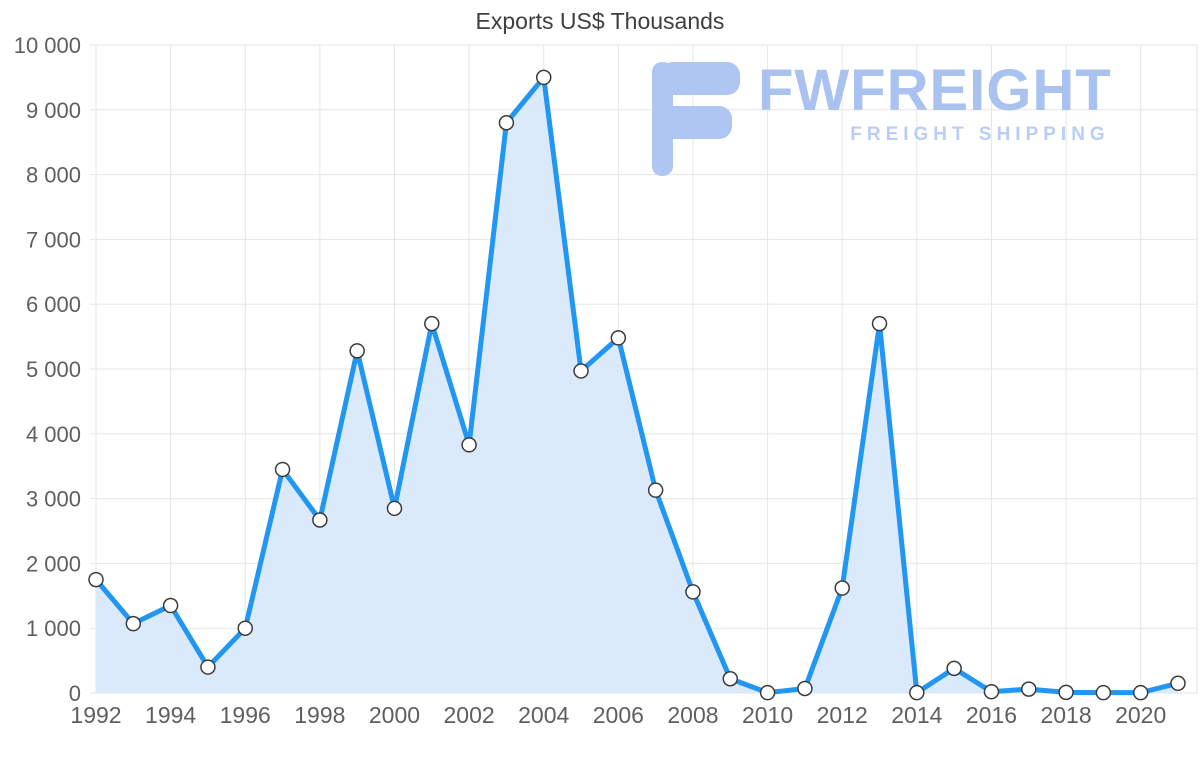 This screenshot has height=763, width=1200. I want to click on y-axis-tick-label: 1 000, so click(53, 628).